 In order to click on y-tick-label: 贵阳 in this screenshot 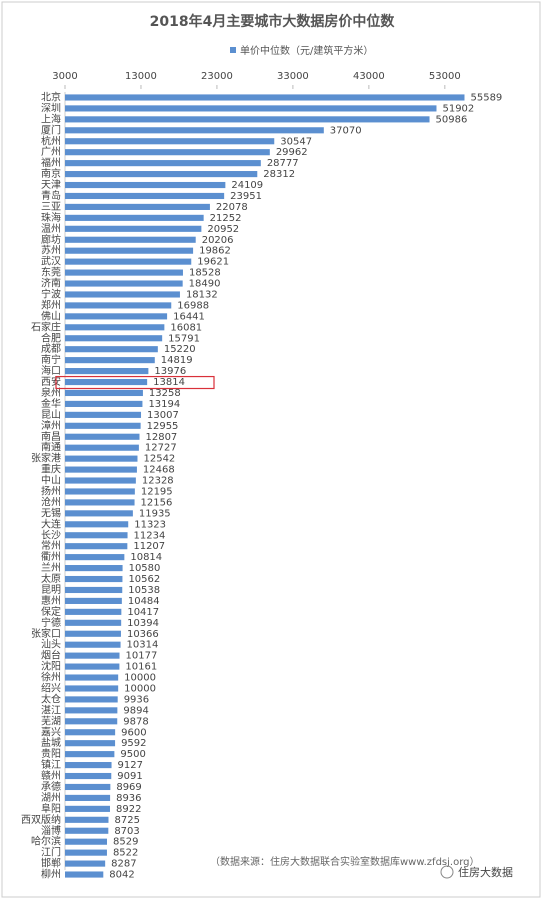, I will do `click(51, 753)`.